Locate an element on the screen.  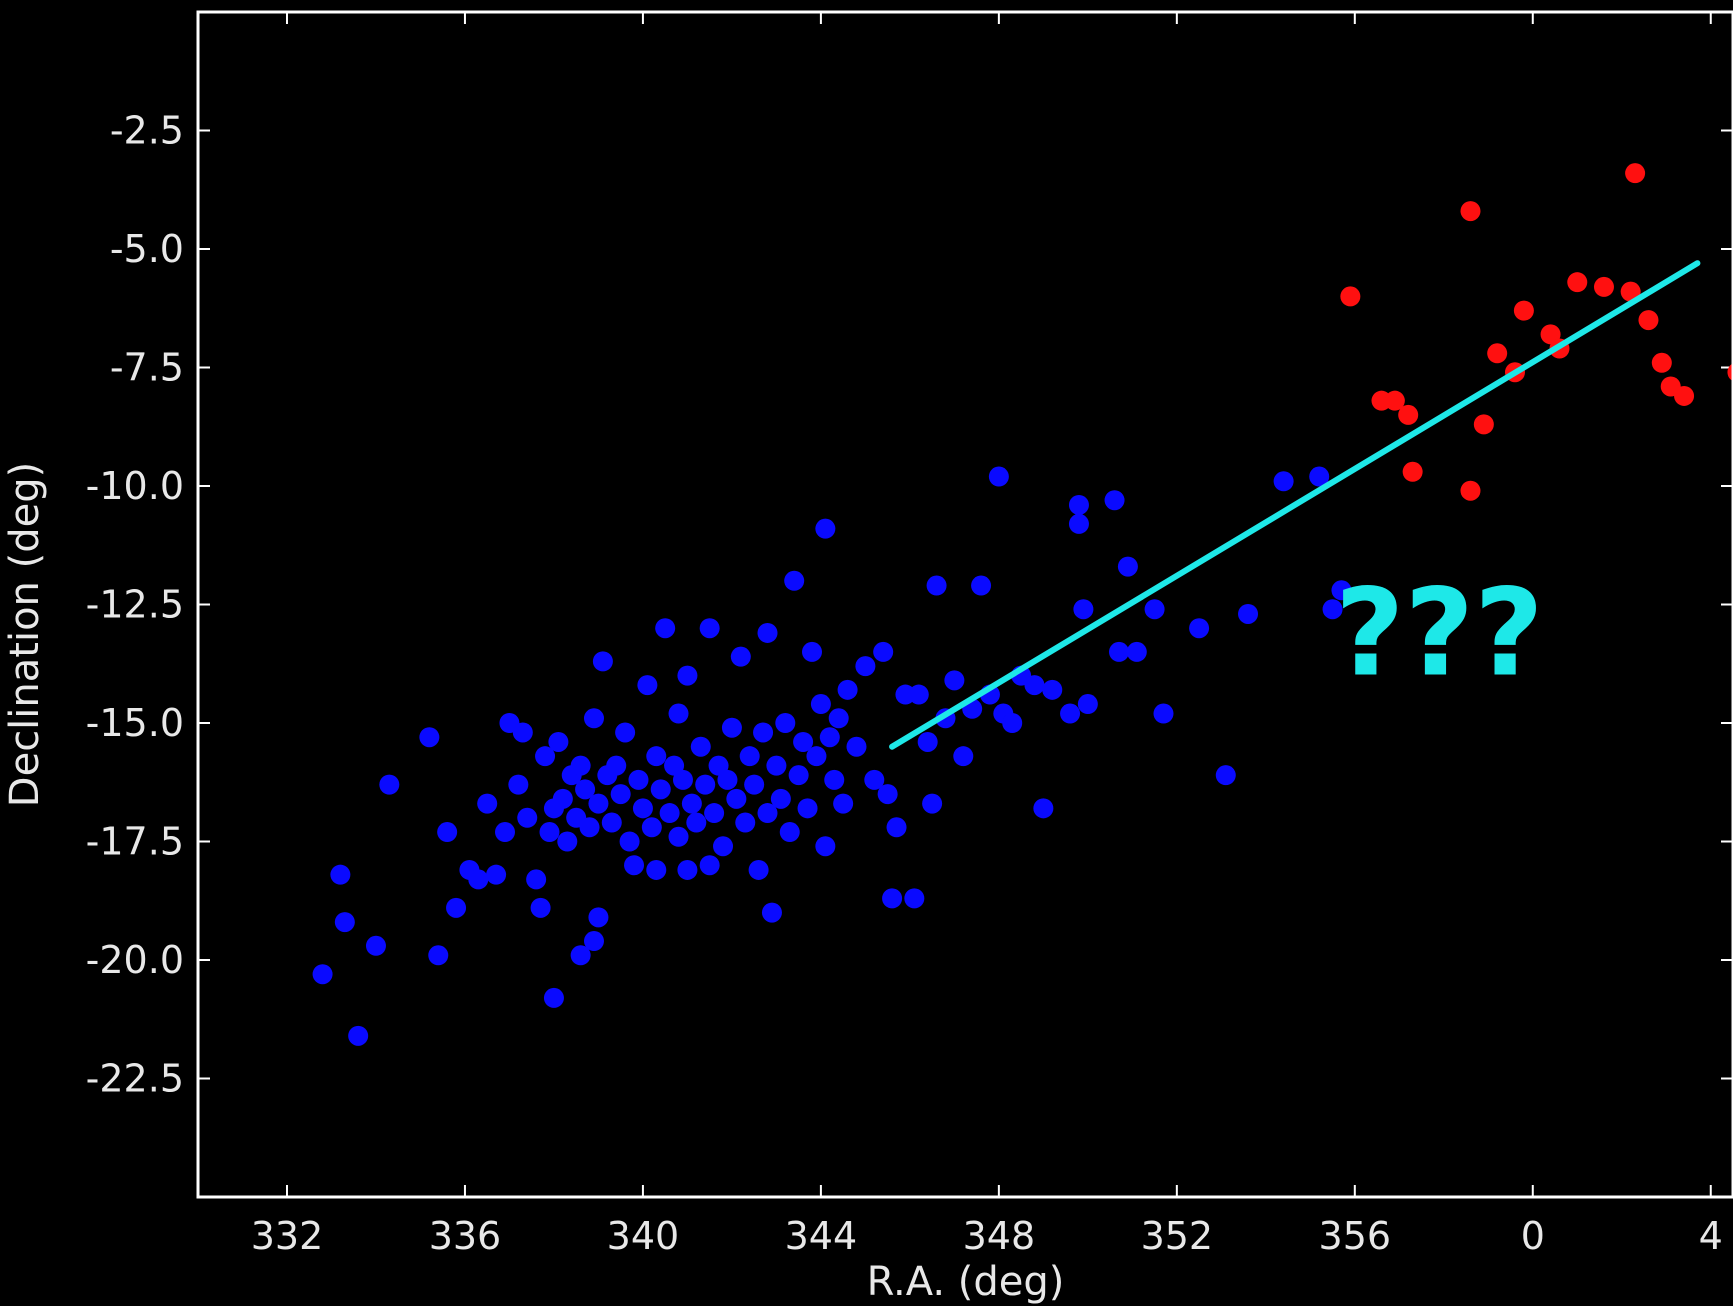
y-tick-label: -12.5 is located at coordinates (135, 605).